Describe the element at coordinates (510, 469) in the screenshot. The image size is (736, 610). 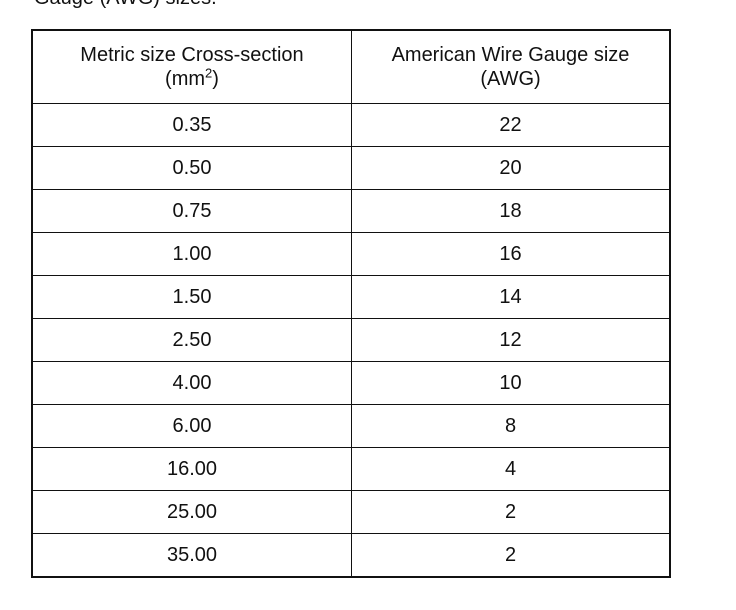
I see `awg-cell: 4` at that location.